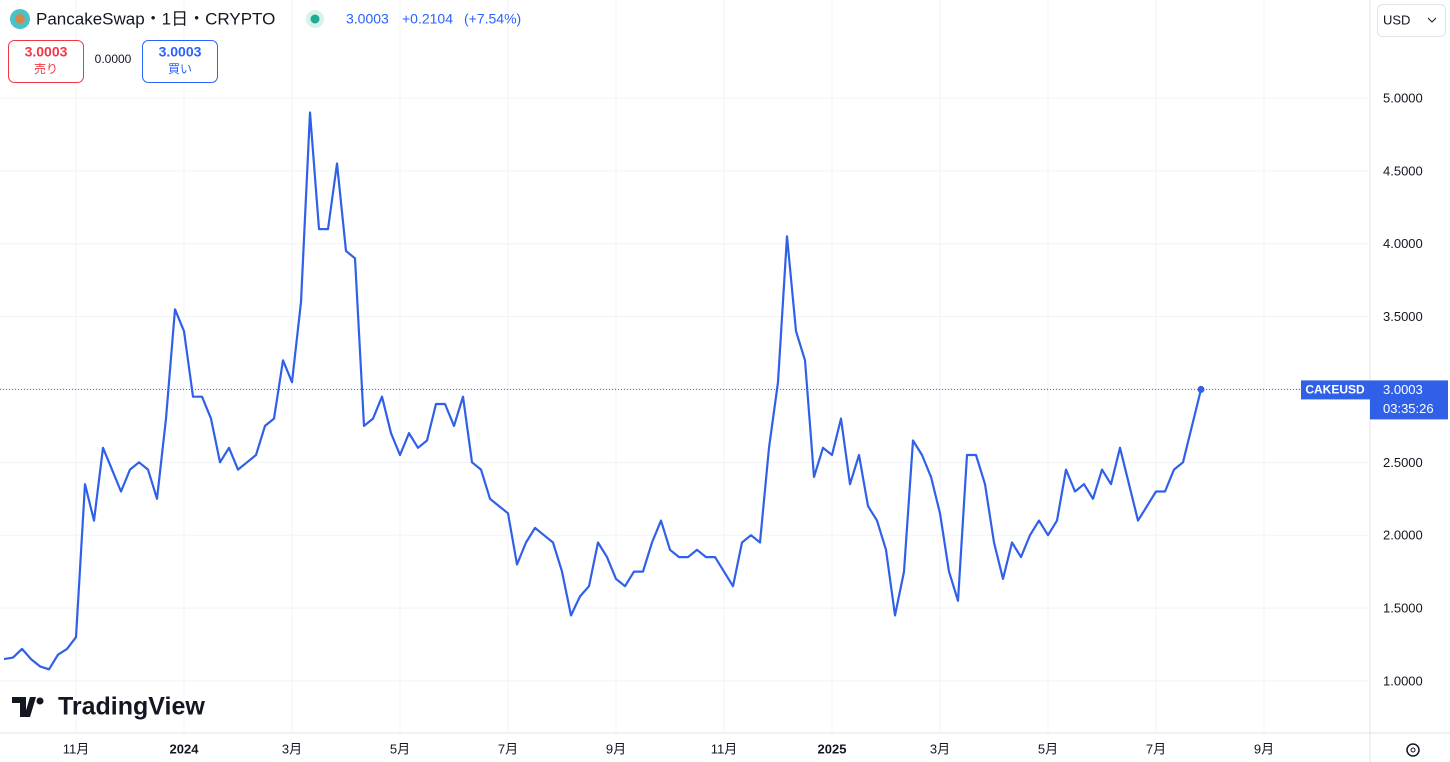  I want to click on y-tick-label: 3.5000, so click(1403, 316).